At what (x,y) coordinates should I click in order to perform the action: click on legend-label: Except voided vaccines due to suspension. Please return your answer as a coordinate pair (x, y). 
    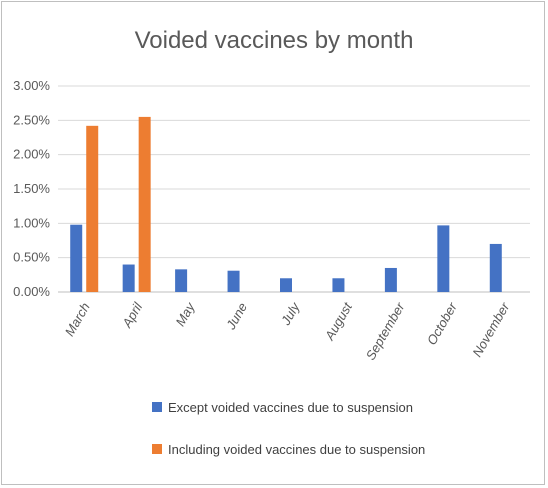
    Looking at the image, I should click on (290, 407).